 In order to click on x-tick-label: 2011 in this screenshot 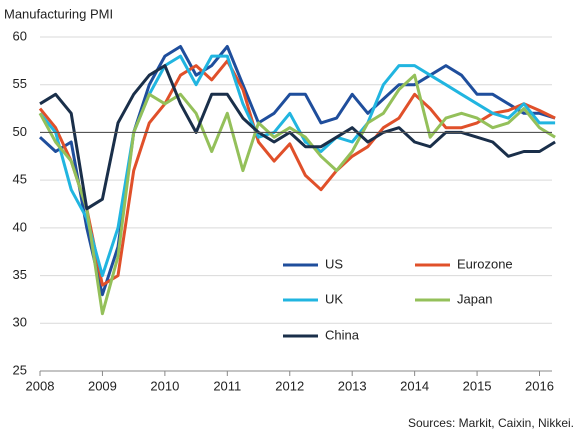, I will do `click(227, 385)`.